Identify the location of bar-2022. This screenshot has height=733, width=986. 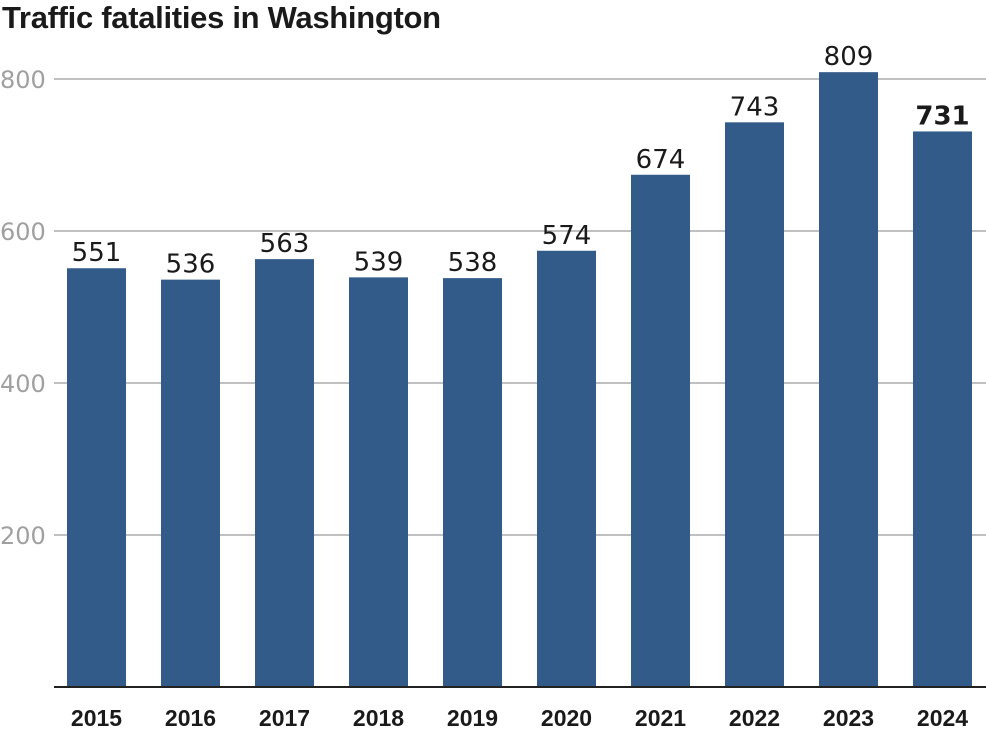
(754, 404).